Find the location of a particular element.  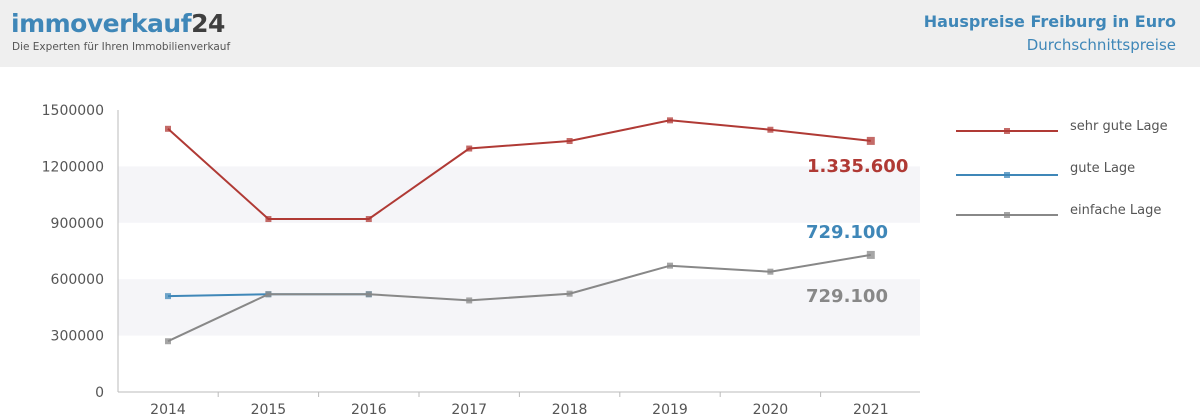

end-value-label-0: 1.335.600 is located at coordinates (857, 166).